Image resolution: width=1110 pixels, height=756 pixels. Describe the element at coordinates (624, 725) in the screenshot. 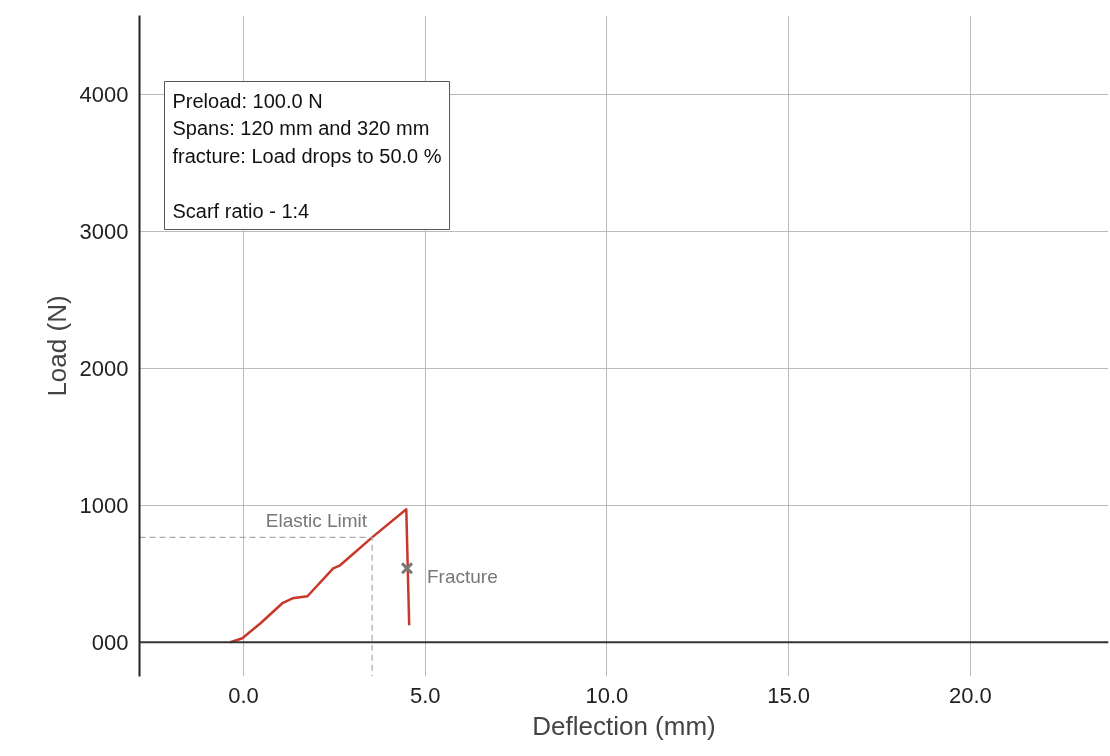

I see `x-axis-title: Deflection (mm)` at that location.